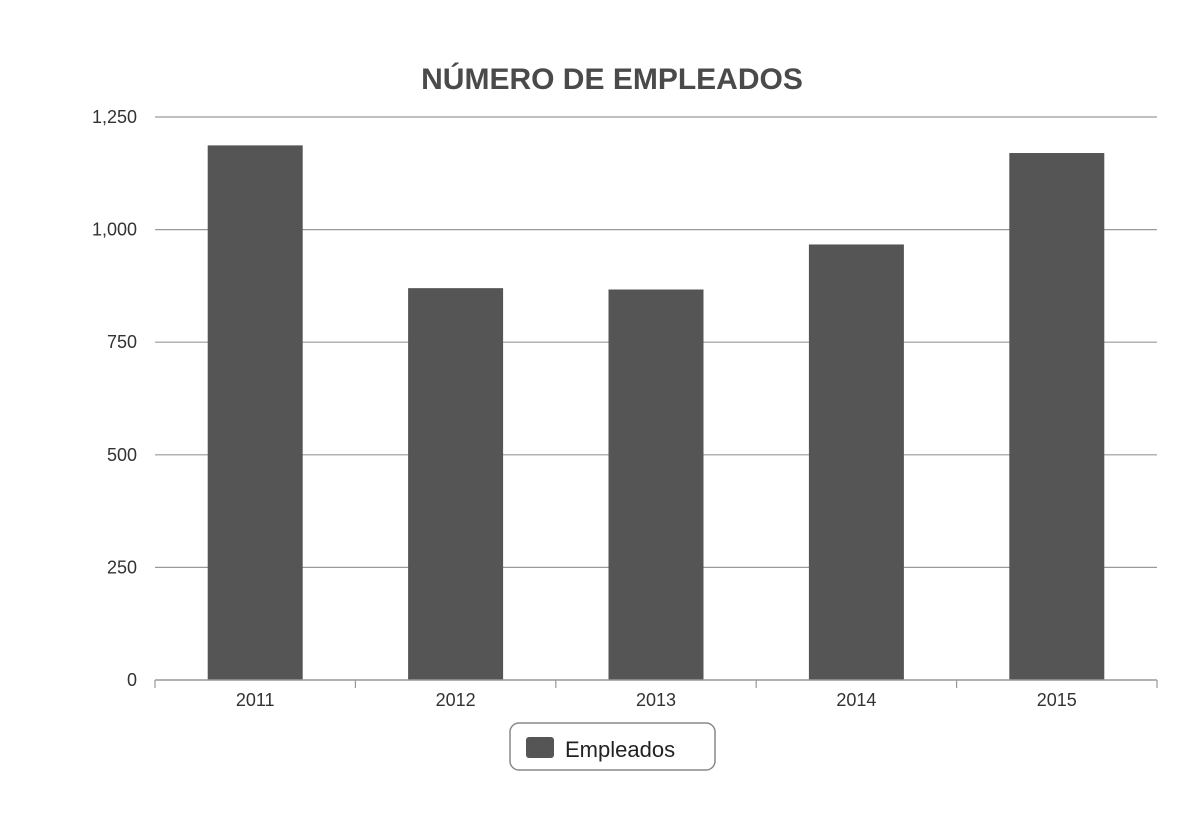 This screenshot has height=821, width=1181. Describe the element at coordinates (132, 680) in the screenshot. I see `y-tick-label: 0` at that location.